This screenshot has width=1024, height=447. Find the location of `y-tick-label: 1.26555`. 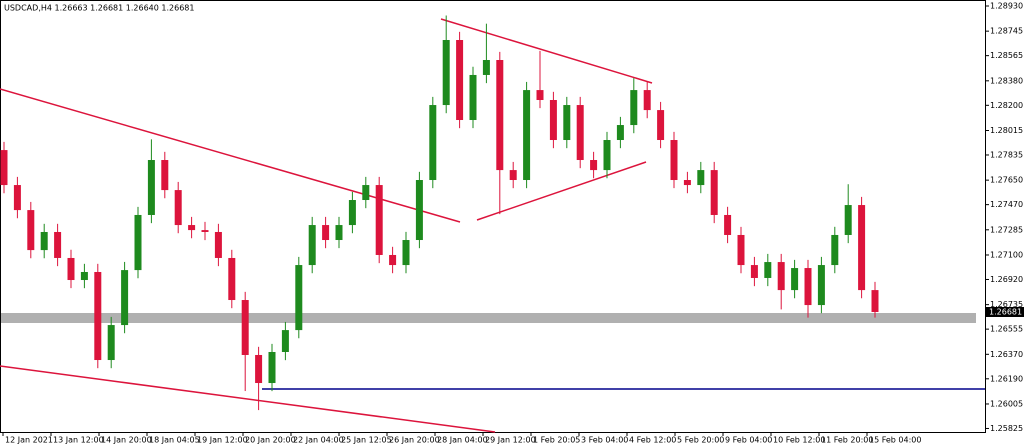

y-tick-label: 1.26555 is located at coordinates (1006, 329).